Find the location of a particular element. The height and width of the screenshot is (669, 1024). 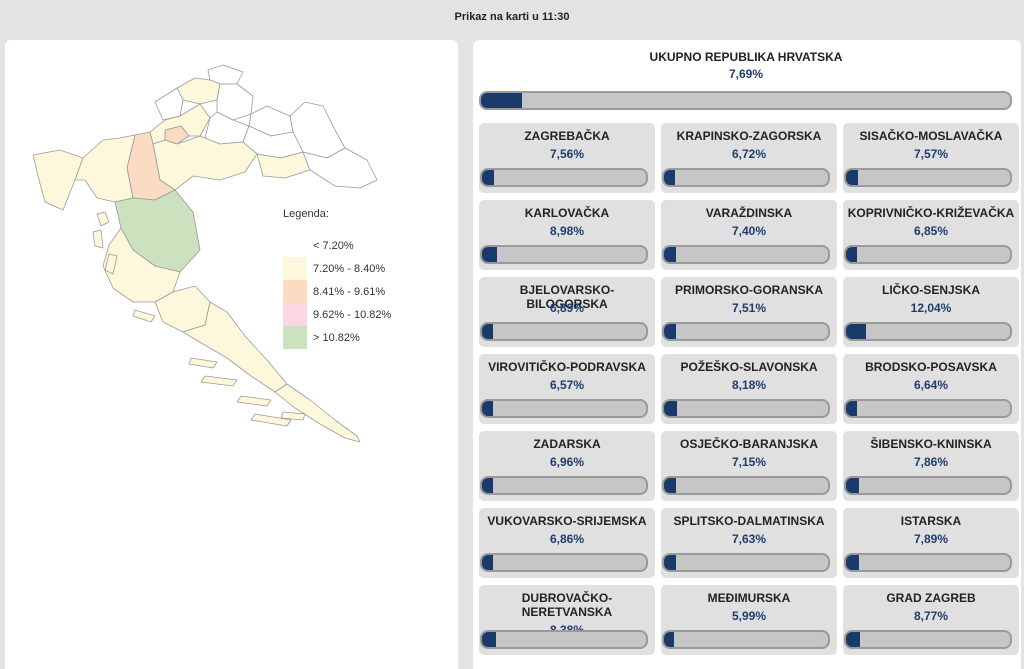

map-county-istarska is located at coordinates (58, 180).